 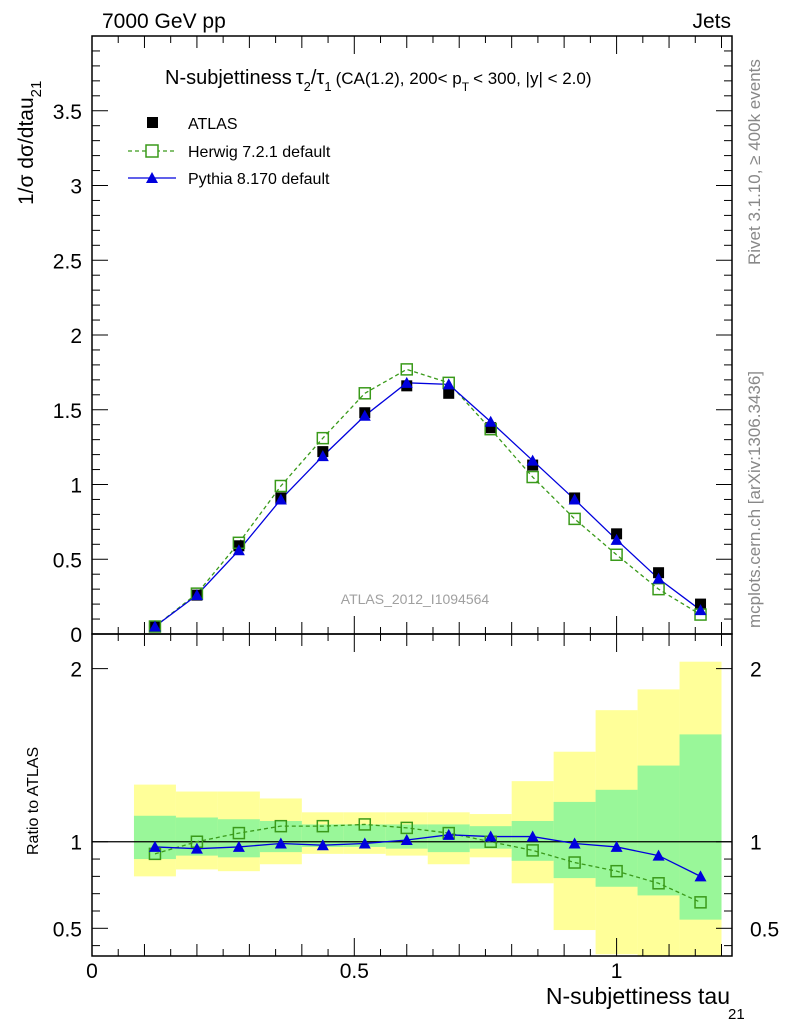 What do you see at coordinates (736, 1014) in the screenshot?
I see `x-axis-label-subscript: 21` at bounding box center [736, 1014].